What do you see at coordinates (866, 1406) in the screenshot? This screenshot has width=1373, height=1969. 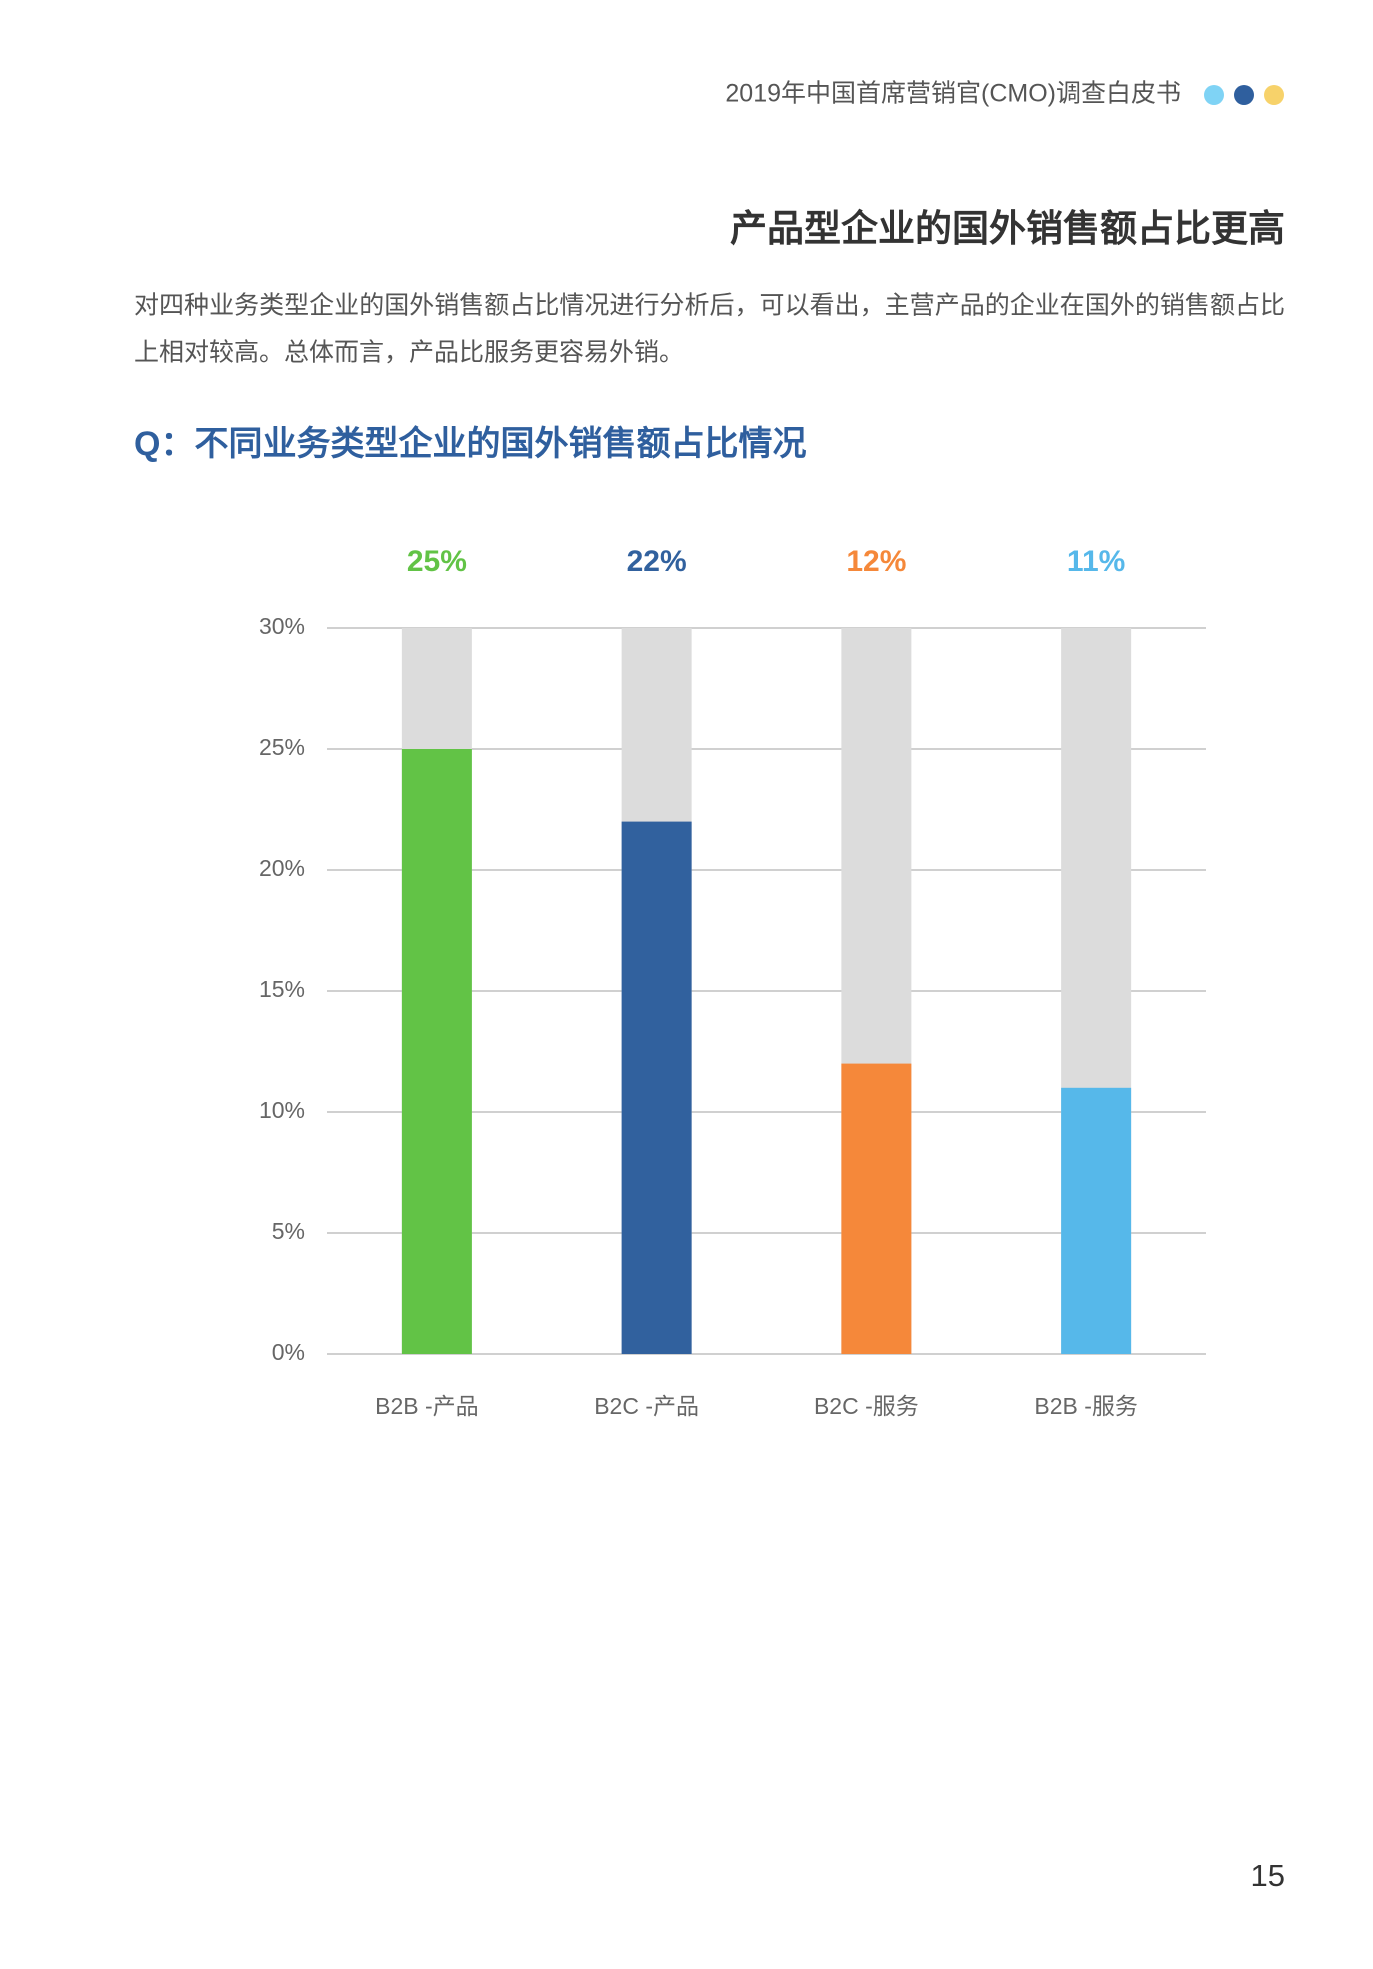 I see `x-tick-label: B2C -服务` at bounding box center [866, 1406].